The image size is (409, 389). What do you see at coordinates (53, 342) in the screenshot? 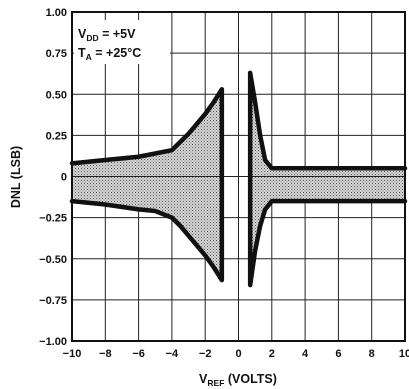
I see `y-tick-label: −1.00` at bounding box center [53, 342].